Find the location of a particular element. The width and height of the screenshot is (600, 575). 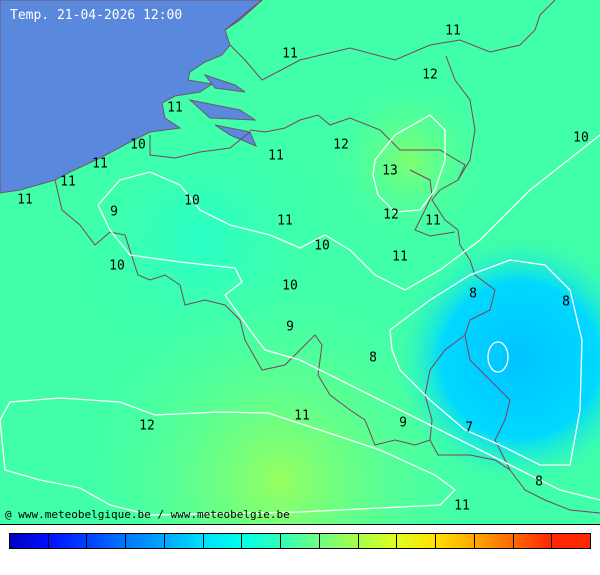

estuary is located at coordinates (222, 110).